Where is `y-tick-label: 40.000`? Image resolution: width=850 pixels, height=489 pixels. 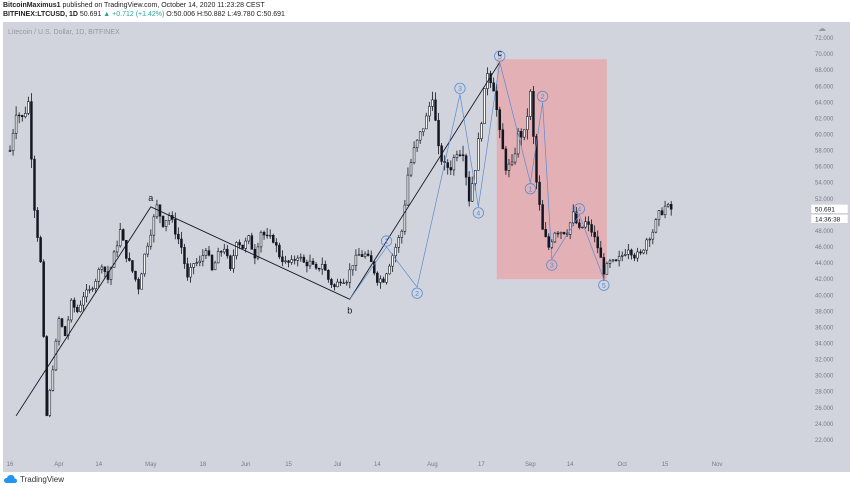
y-tick-label: 40.000 is located at coordinates (824, 296).